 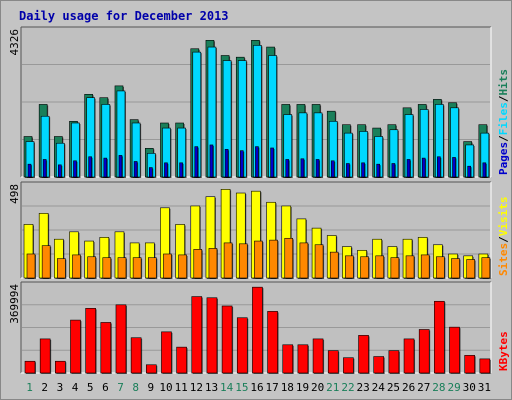 I want to click on legend-entry-pages: Pages, so click(x=503, y=158).